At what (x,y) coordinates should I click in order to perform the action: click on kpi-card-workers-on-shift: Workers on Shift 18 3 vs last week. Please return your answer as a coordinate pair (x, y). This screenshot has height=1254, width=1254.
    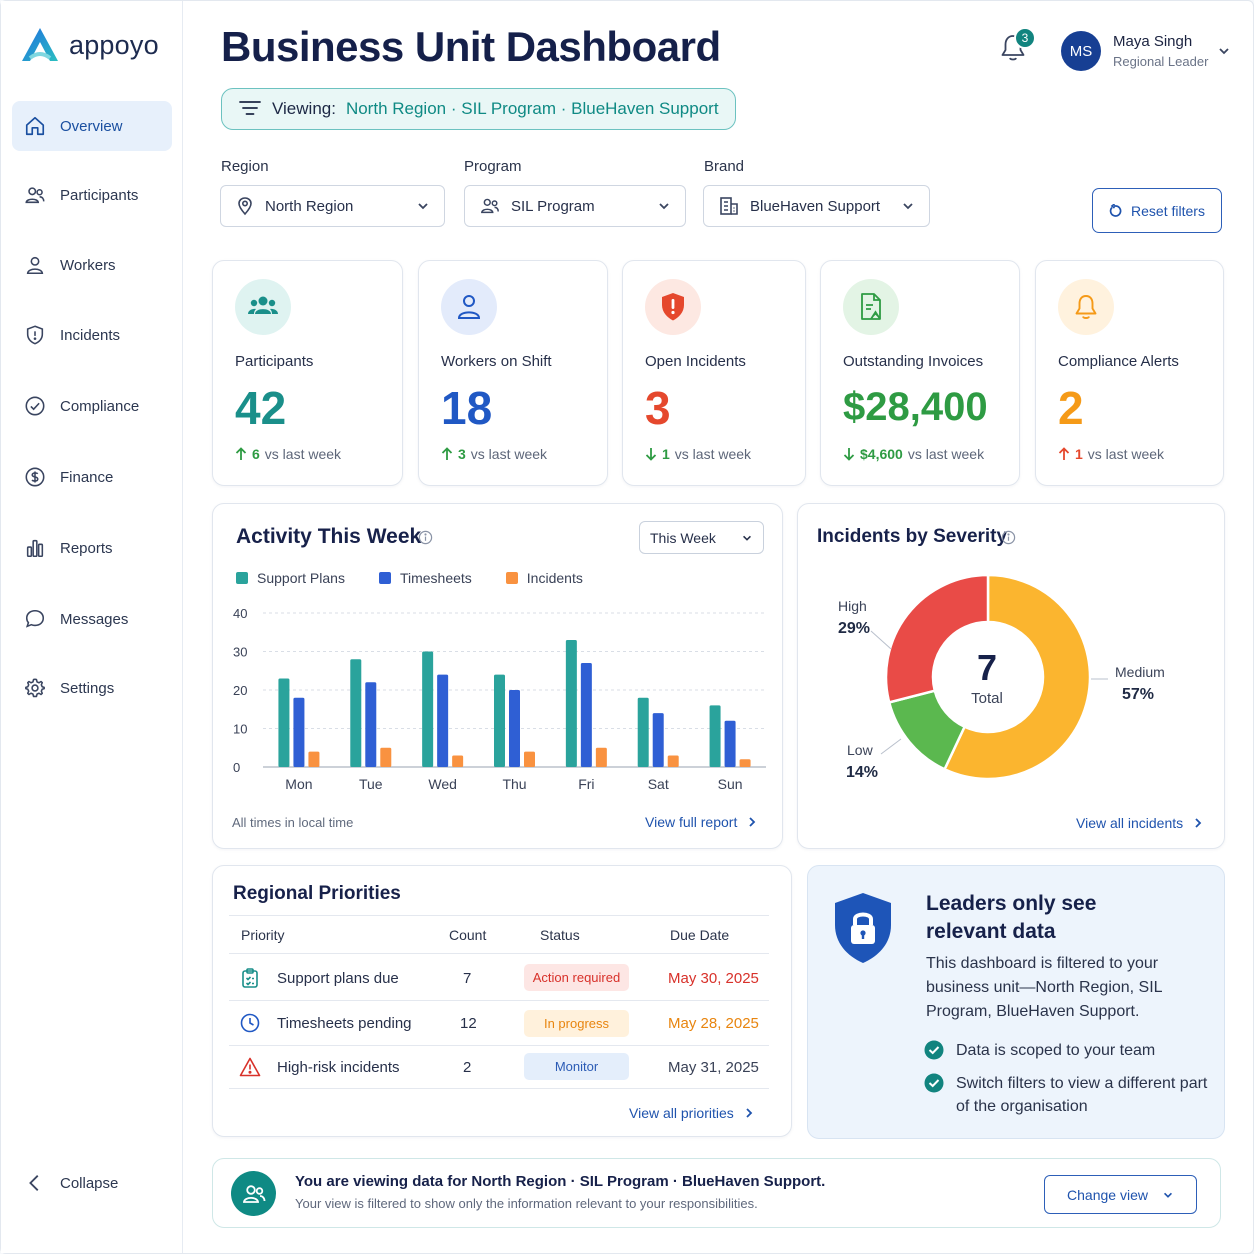
    Looking at the image, I should click on (513, 373).